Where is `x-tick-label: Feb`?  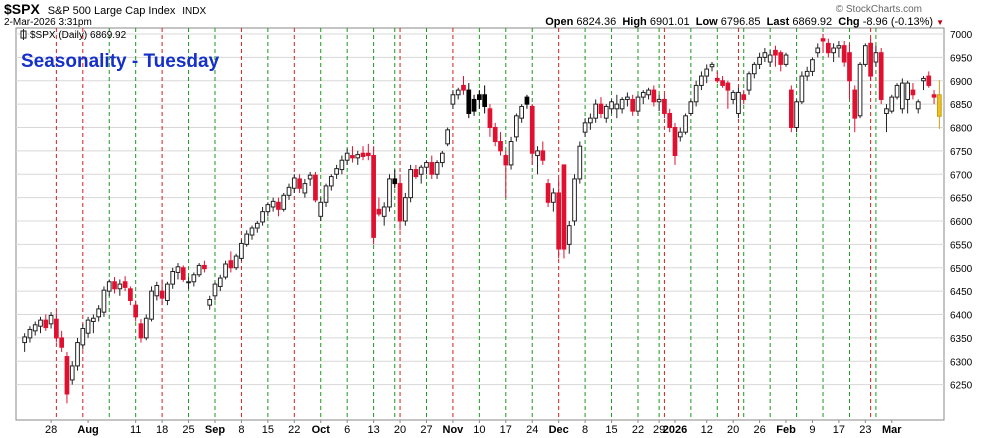 x-tick-label: Feb is located at coordinates (786, 430).